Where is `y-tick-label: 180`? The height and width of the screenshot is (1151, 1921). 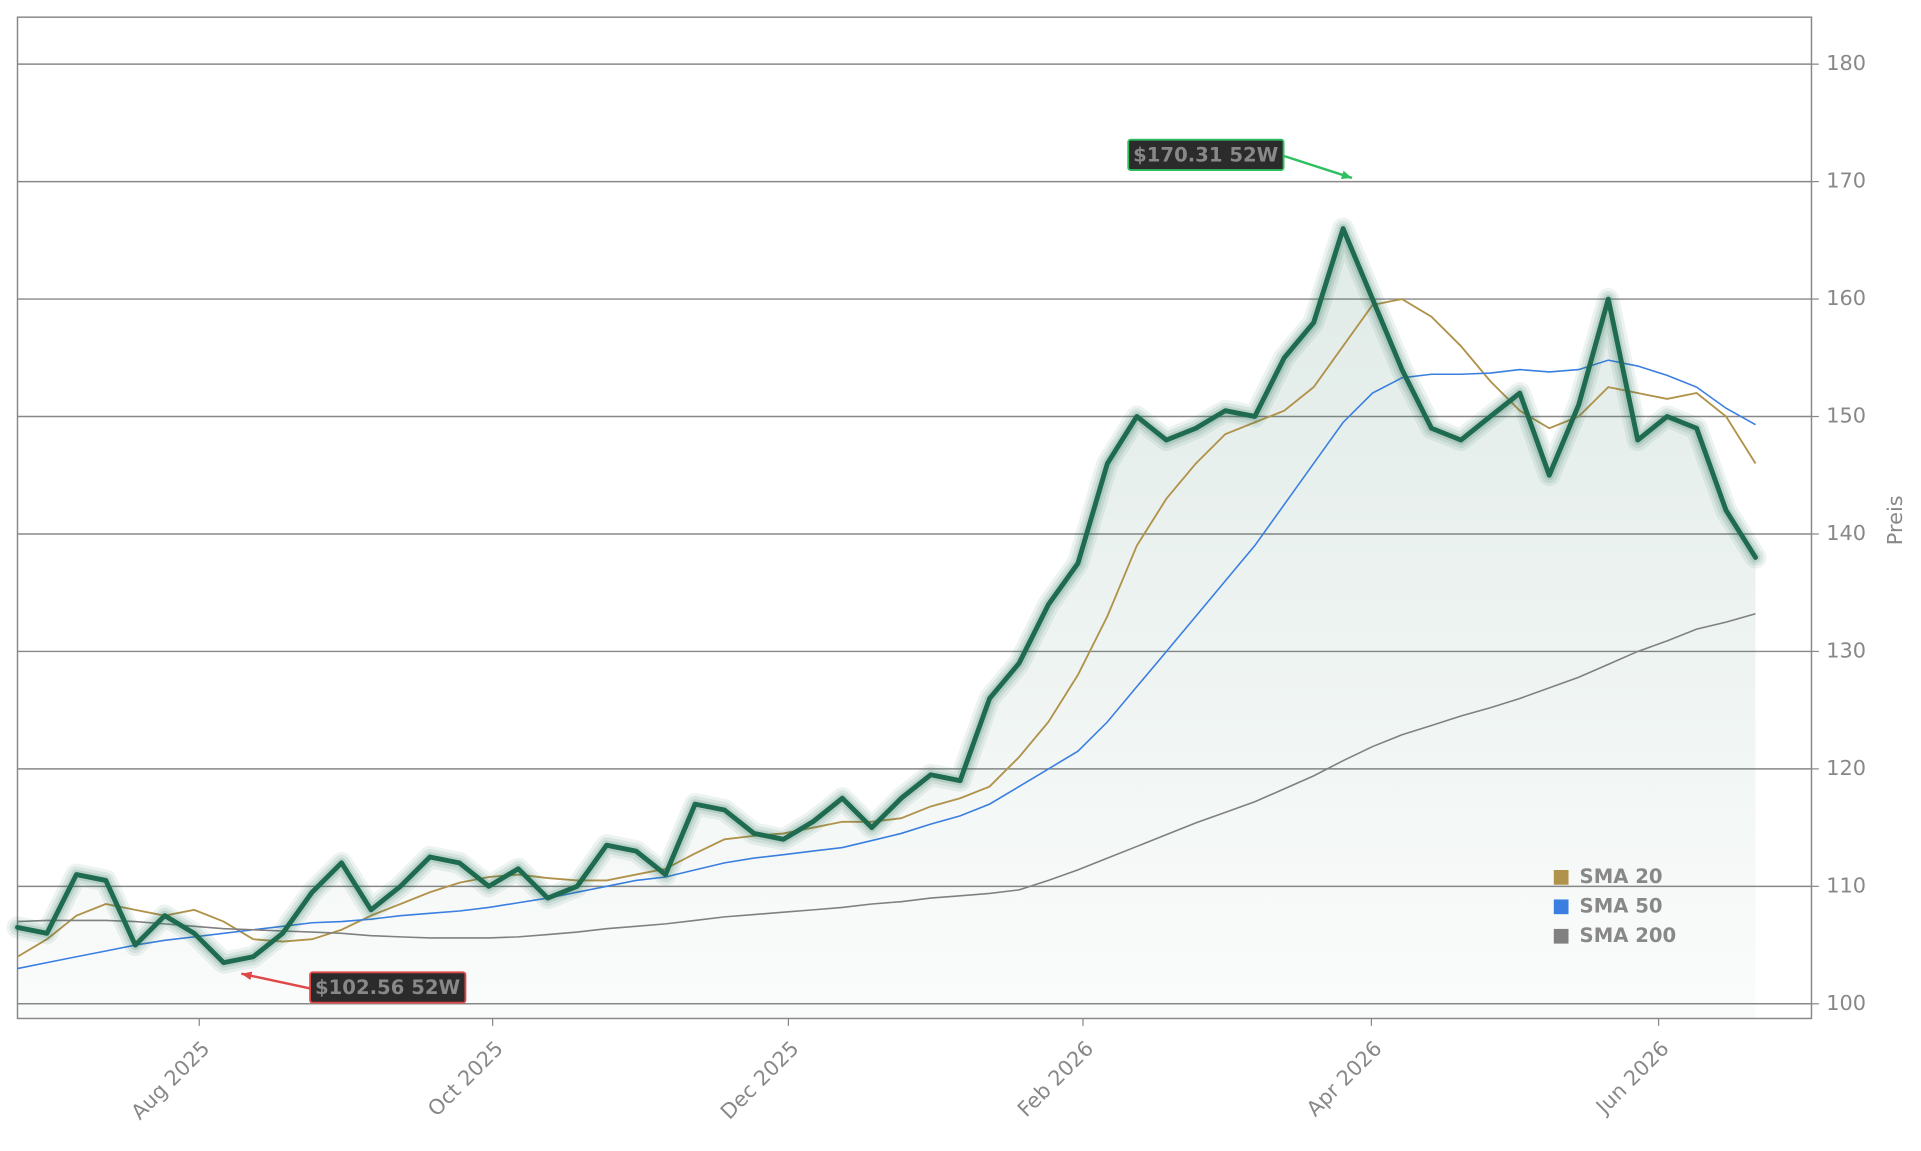
y-tick-label: 180 is located at coordinates (1846, 63).